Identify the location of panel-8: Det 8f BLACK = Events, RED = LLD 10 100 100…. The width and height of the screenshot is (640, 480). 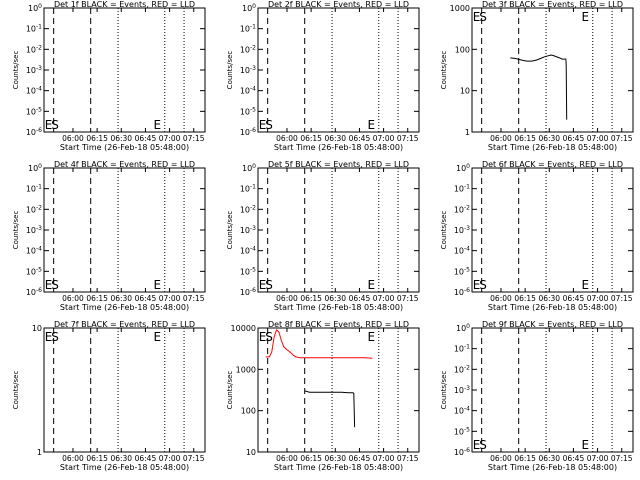
(323, 396).